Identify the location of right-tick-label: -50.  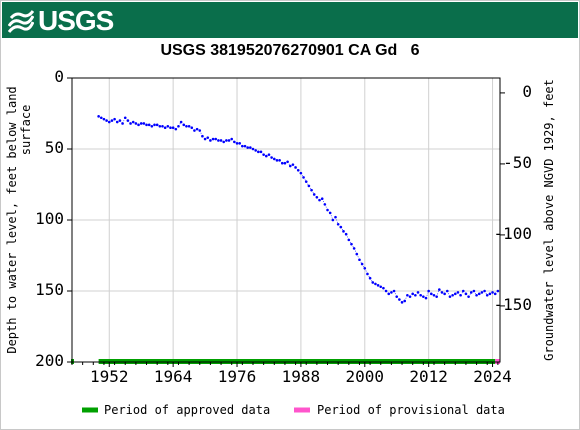
(517, 162).